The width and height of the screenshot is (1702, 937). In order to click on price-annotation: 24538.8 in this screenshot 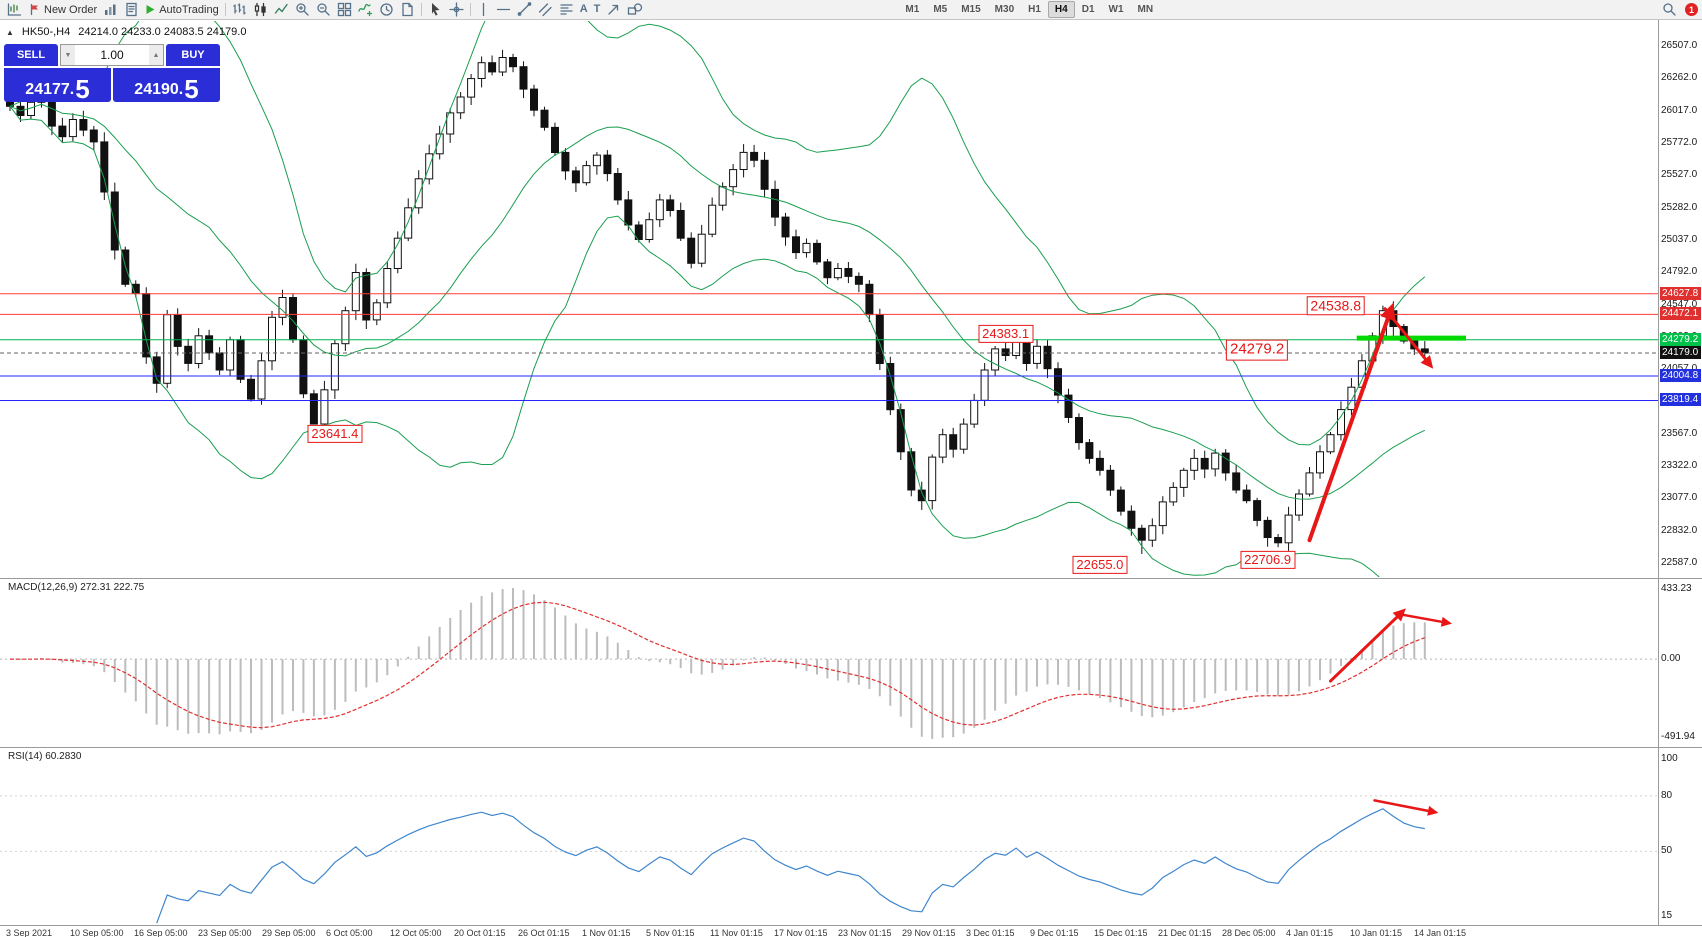, I will do `click(1336, 305)`.